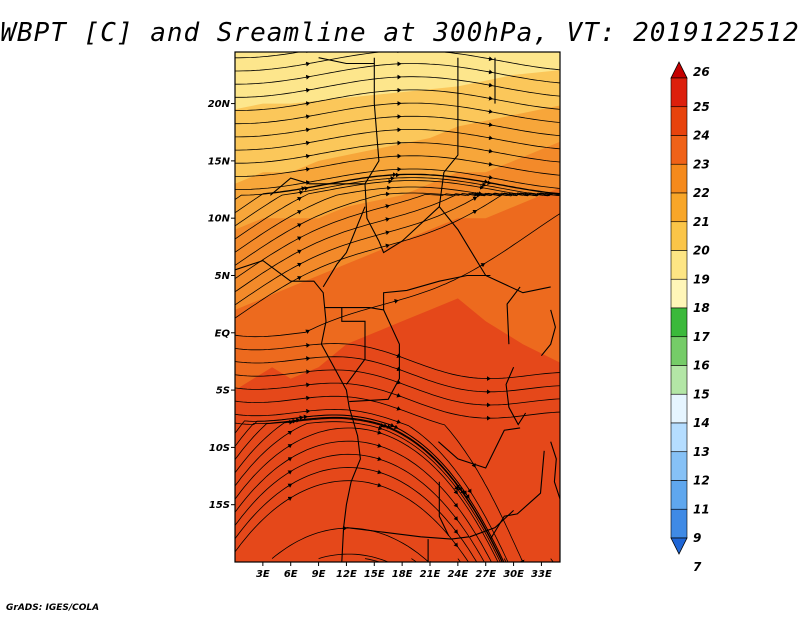 The width and height of the screenshot is (800, 618). I want to click on colorbar-label: 19, so click(701, 279).